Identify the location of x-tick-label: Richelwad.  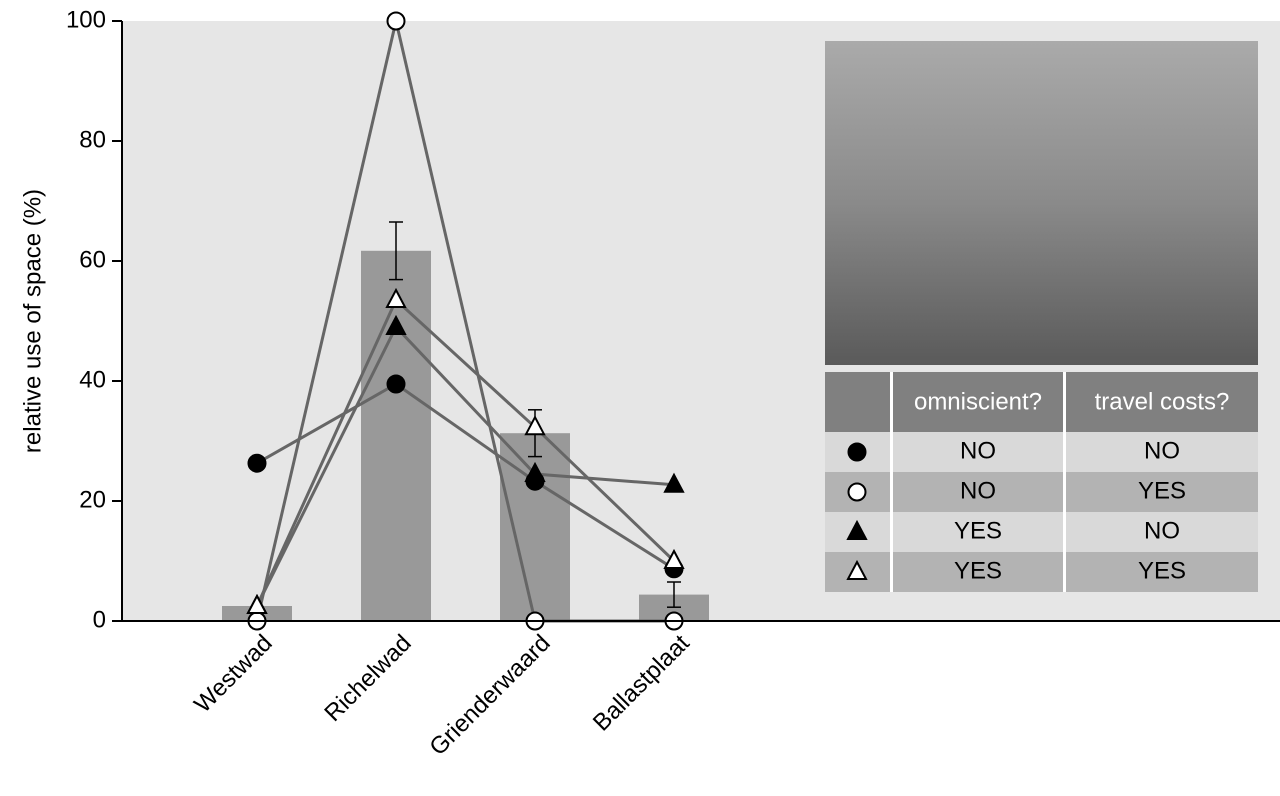
(367, 678).